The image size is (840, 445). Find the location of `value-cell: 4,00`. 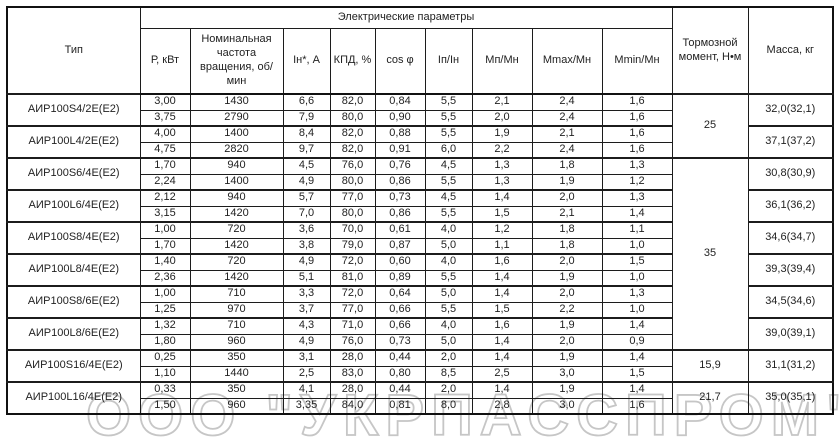

value-cell: 4,00 is located at coordinates (165, 134).